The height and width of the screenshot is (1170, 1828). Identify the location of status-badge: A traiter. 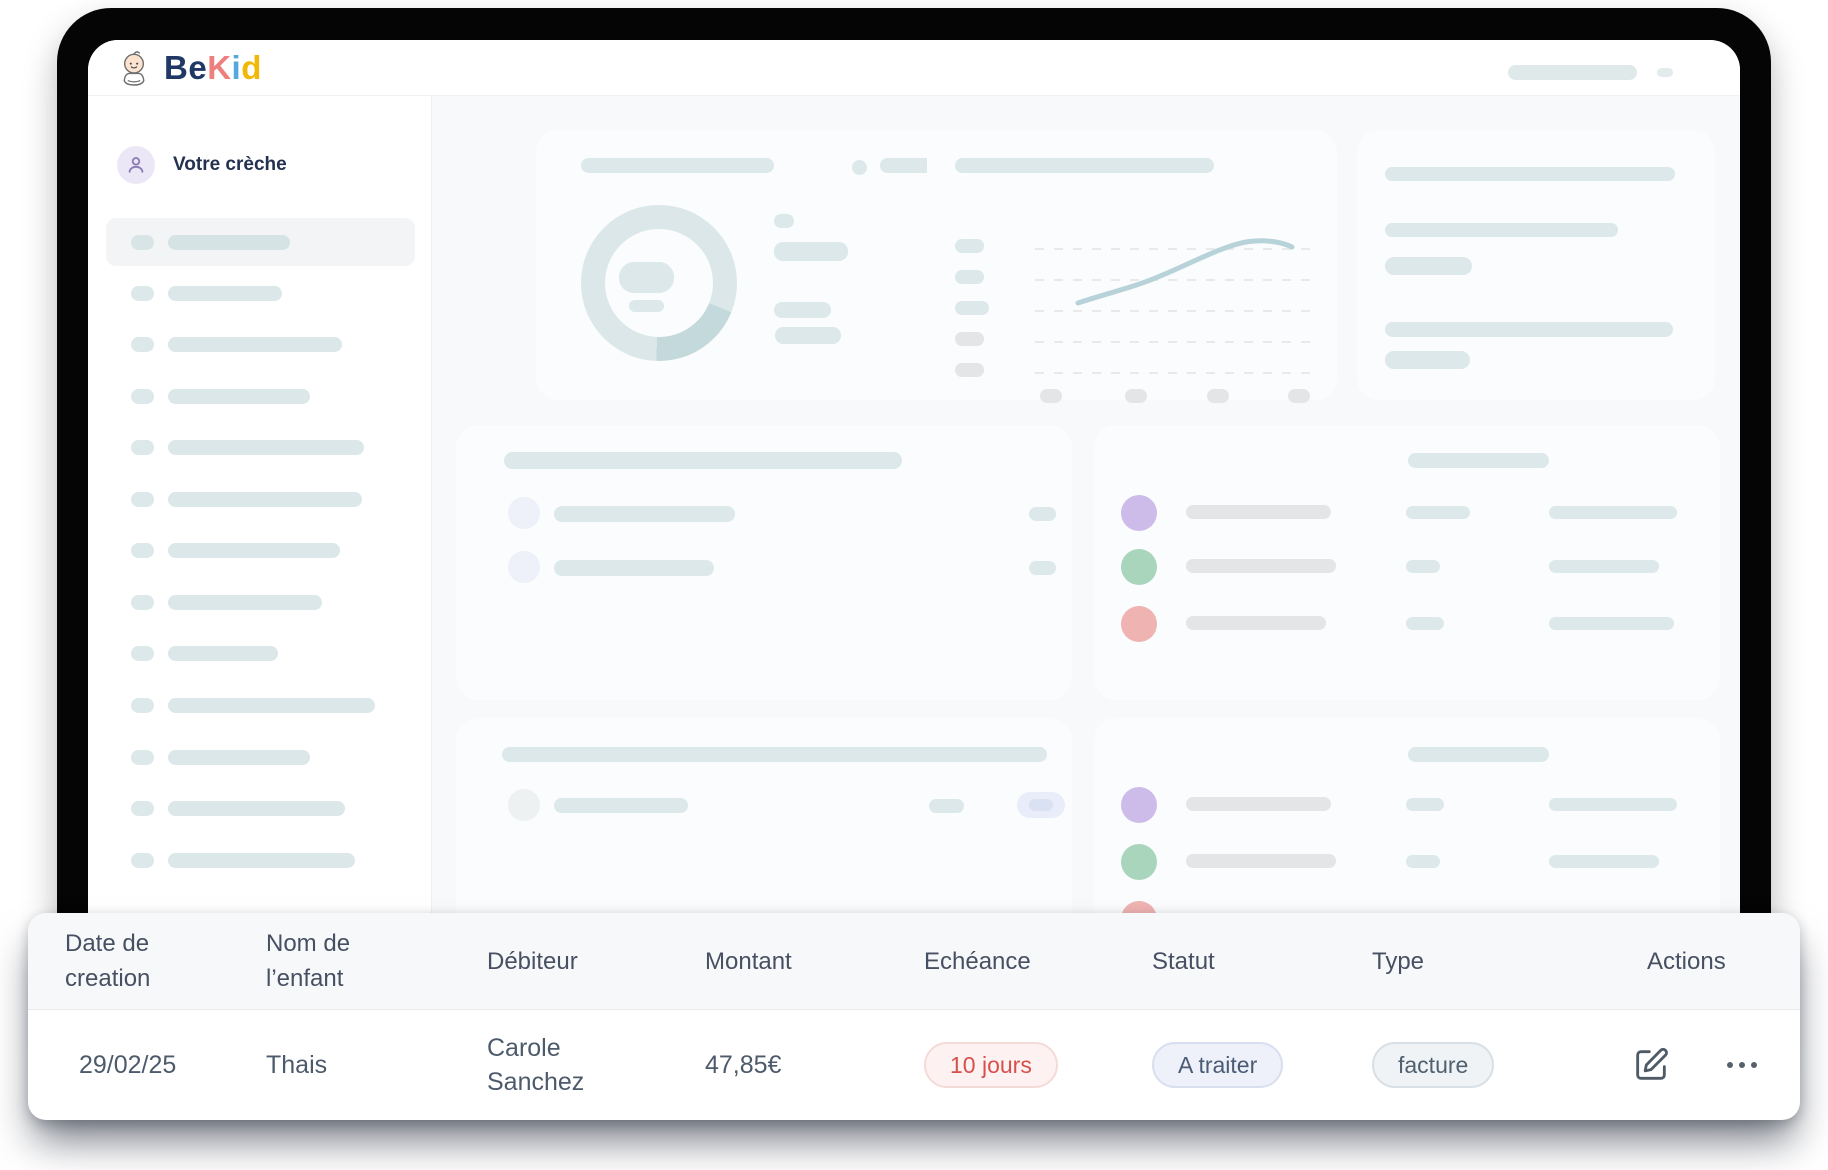
(1218, 1064).